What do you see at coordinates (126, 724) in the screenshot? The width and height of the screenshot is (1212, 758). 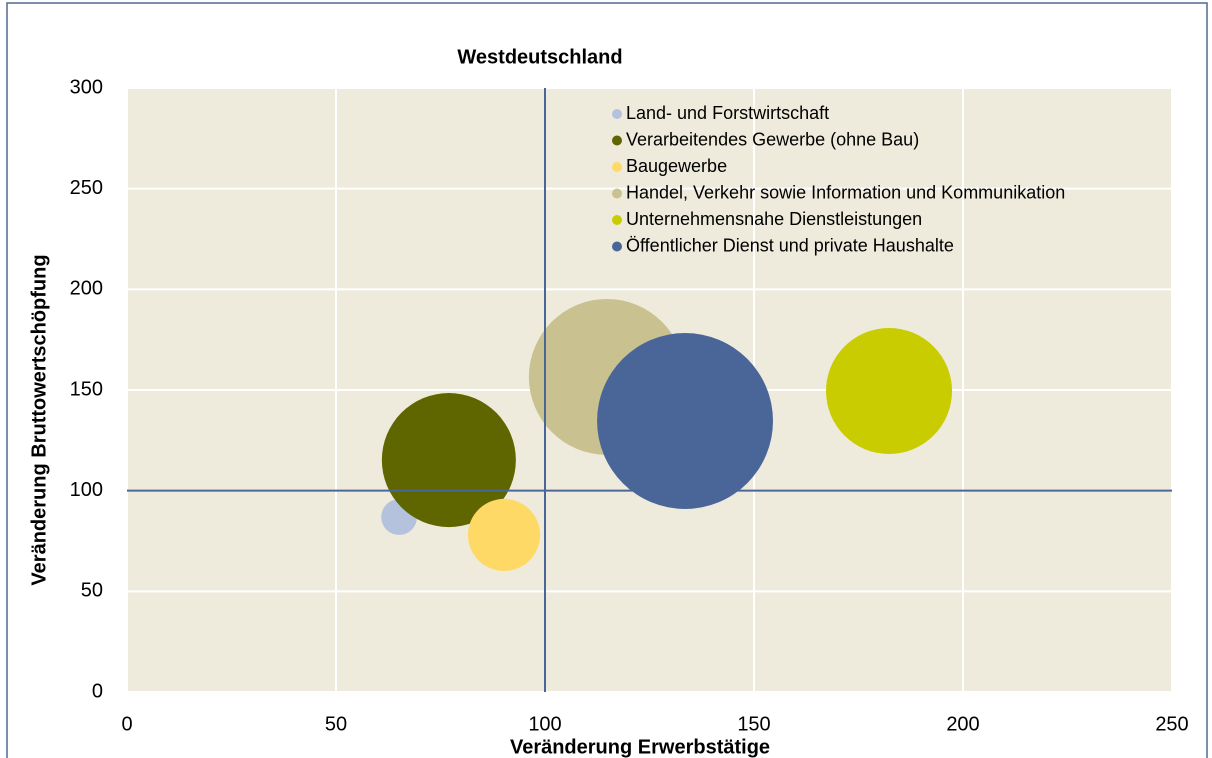 I see `x-tick-label: 0` at bounding box center [126, 724].